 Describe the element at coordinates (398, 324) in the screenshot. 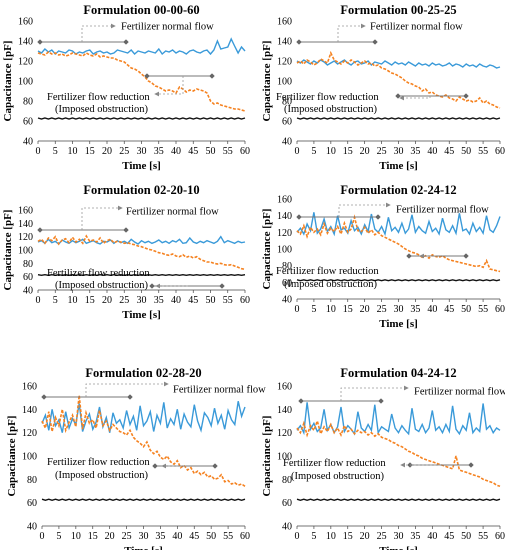

I see `x-axis-label: Time [s]` at that location.